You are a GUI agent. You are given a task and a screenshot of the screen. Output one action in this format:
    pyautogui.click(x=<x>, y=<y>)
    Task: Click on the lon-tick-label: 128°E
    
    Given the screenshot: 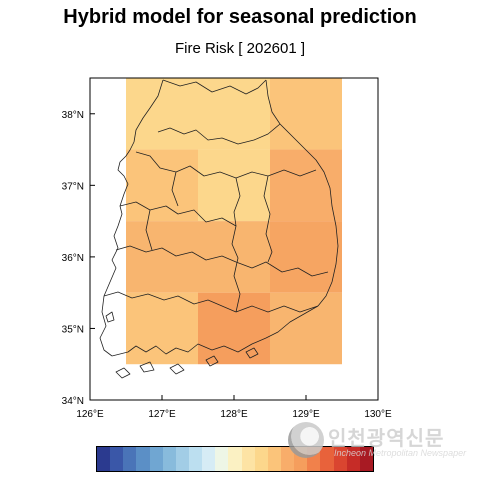 What is the action you would take?
    pyautogui.click(x=234, y=414)
    